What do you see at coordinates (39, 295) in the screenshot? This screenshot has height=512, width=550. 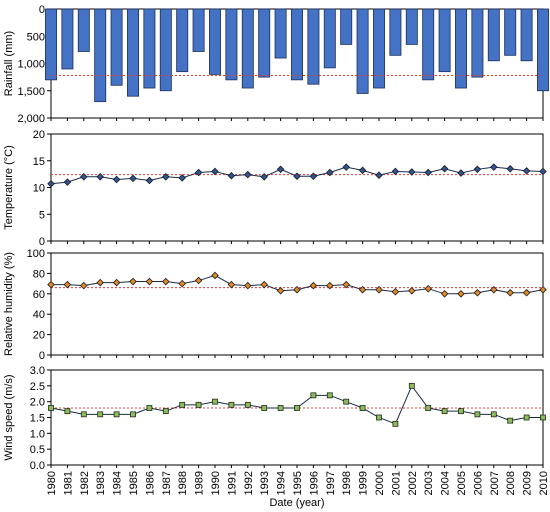 I see `y-tick-label: 60` at bounding box center [39, 295].